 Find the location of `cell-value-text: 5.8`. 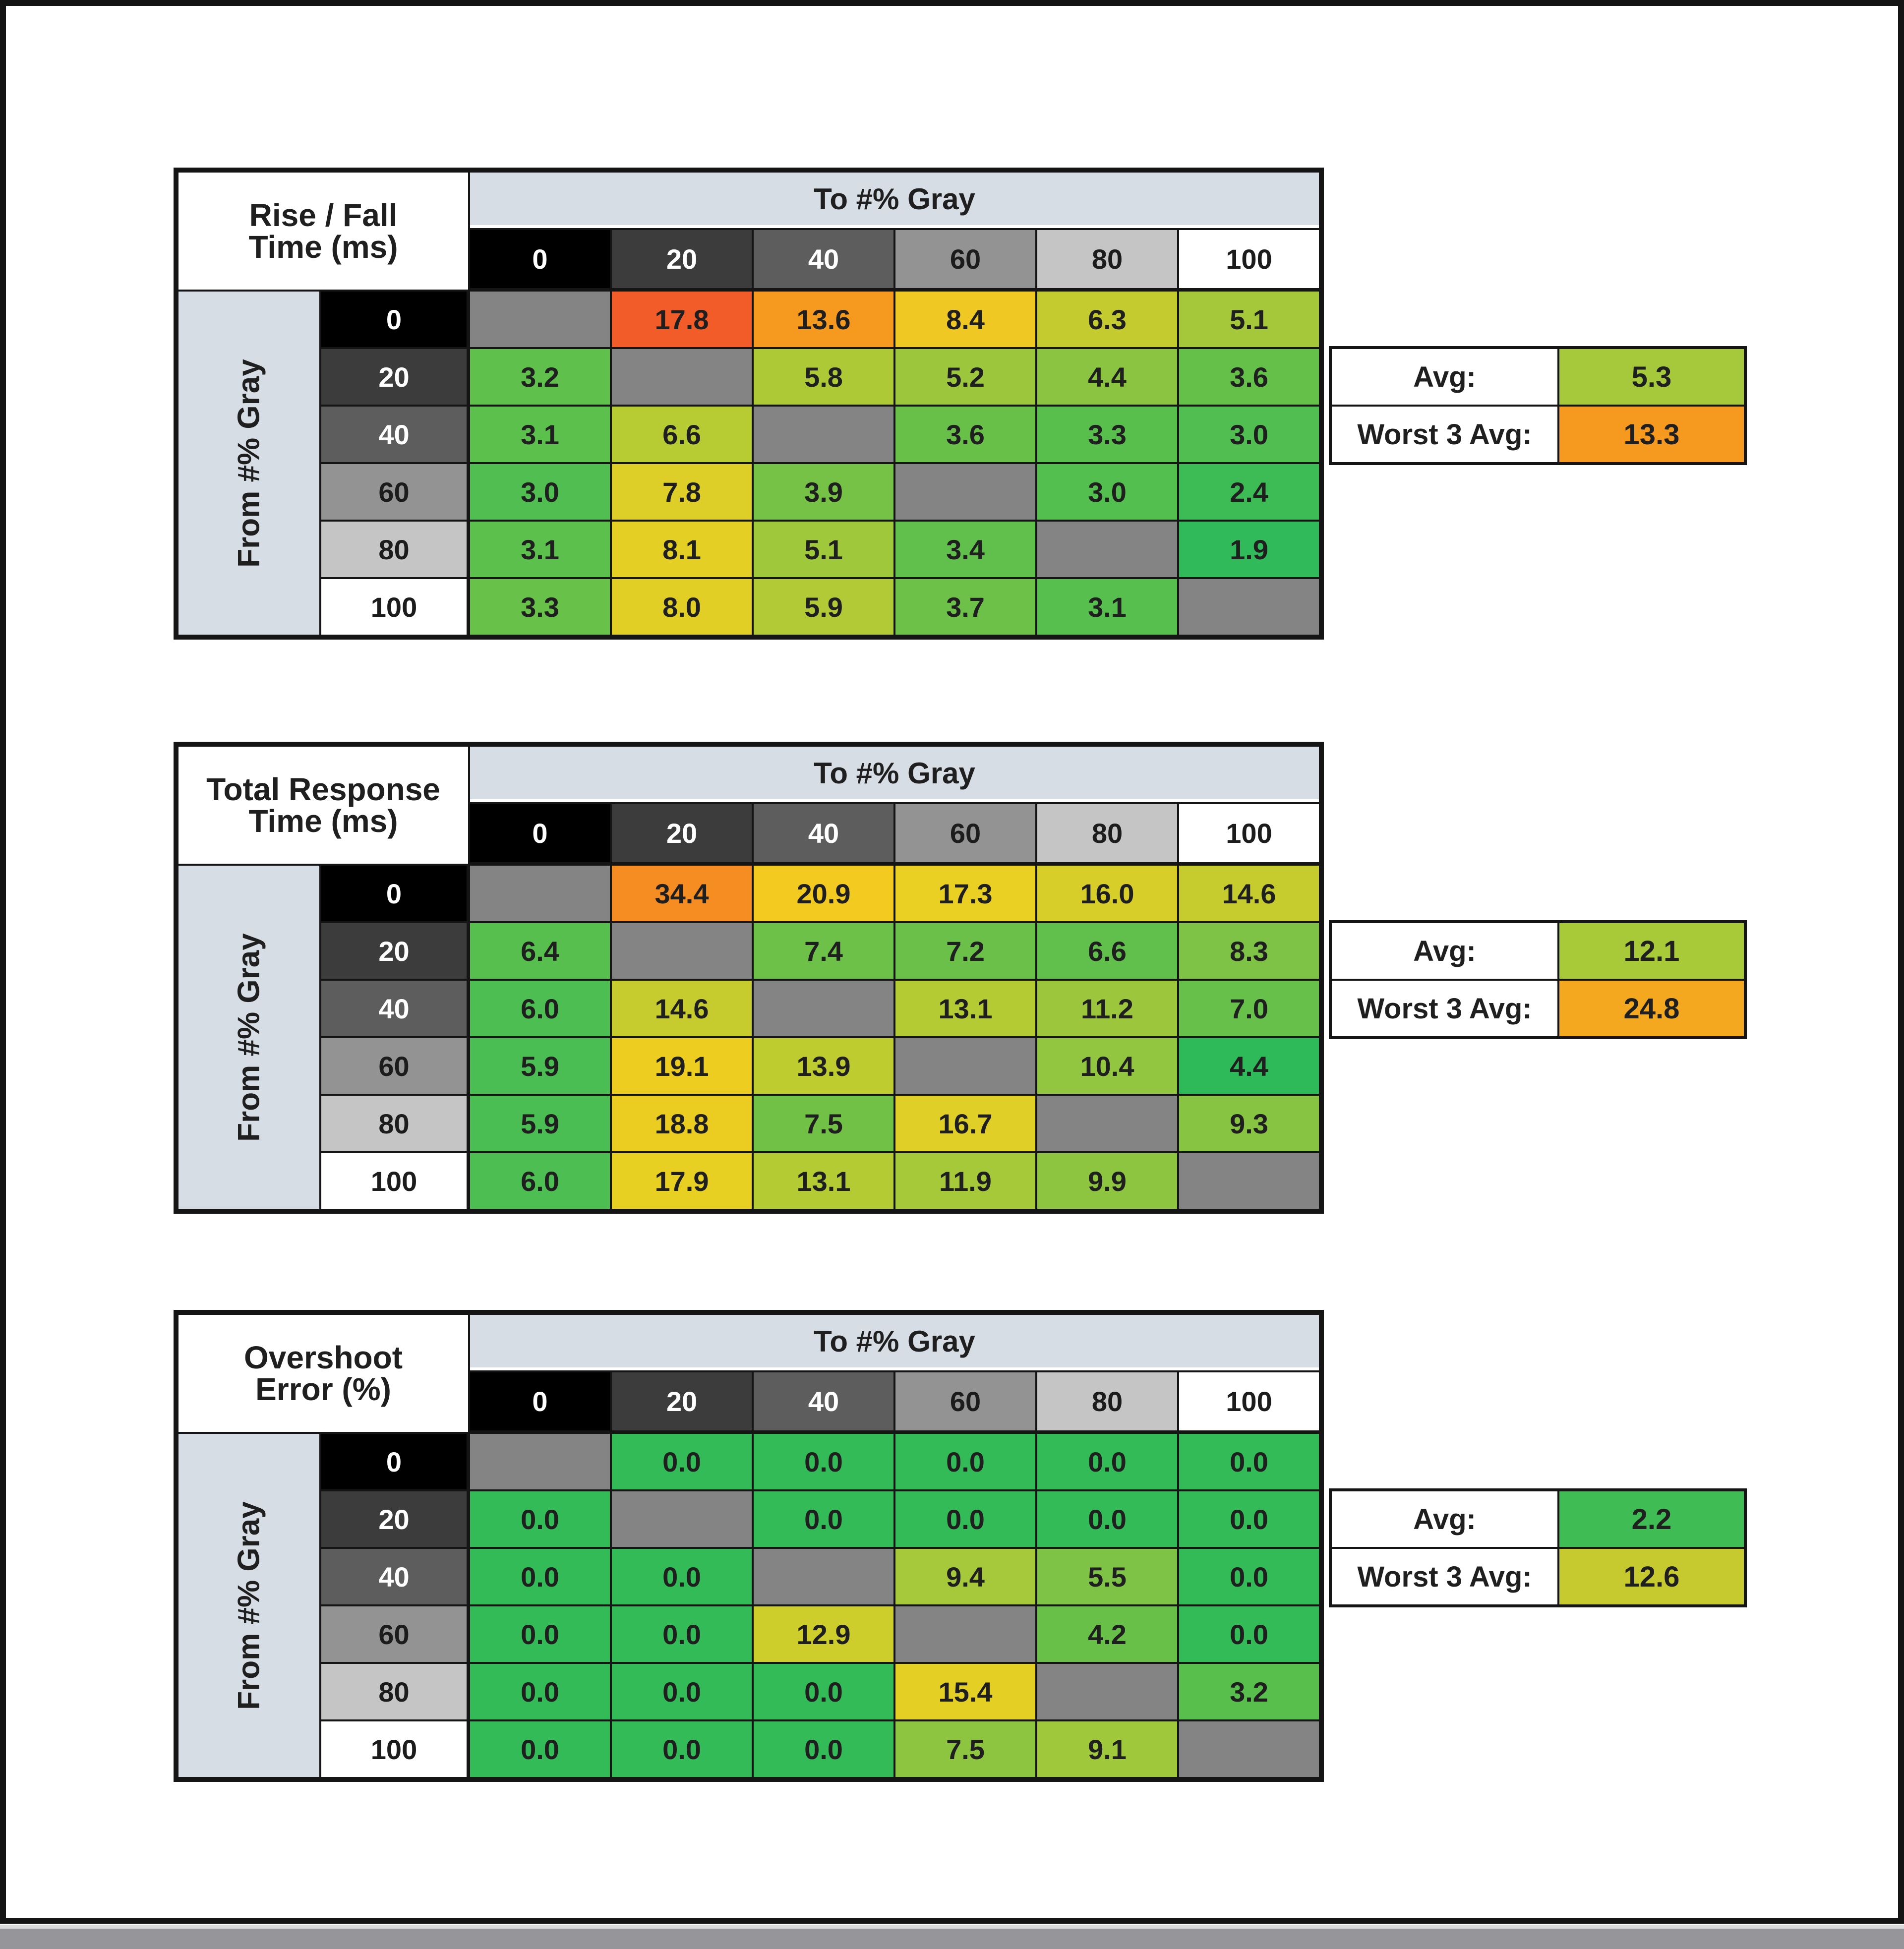

cell-value-text: 5.8 is located at coordinates (823, 377).